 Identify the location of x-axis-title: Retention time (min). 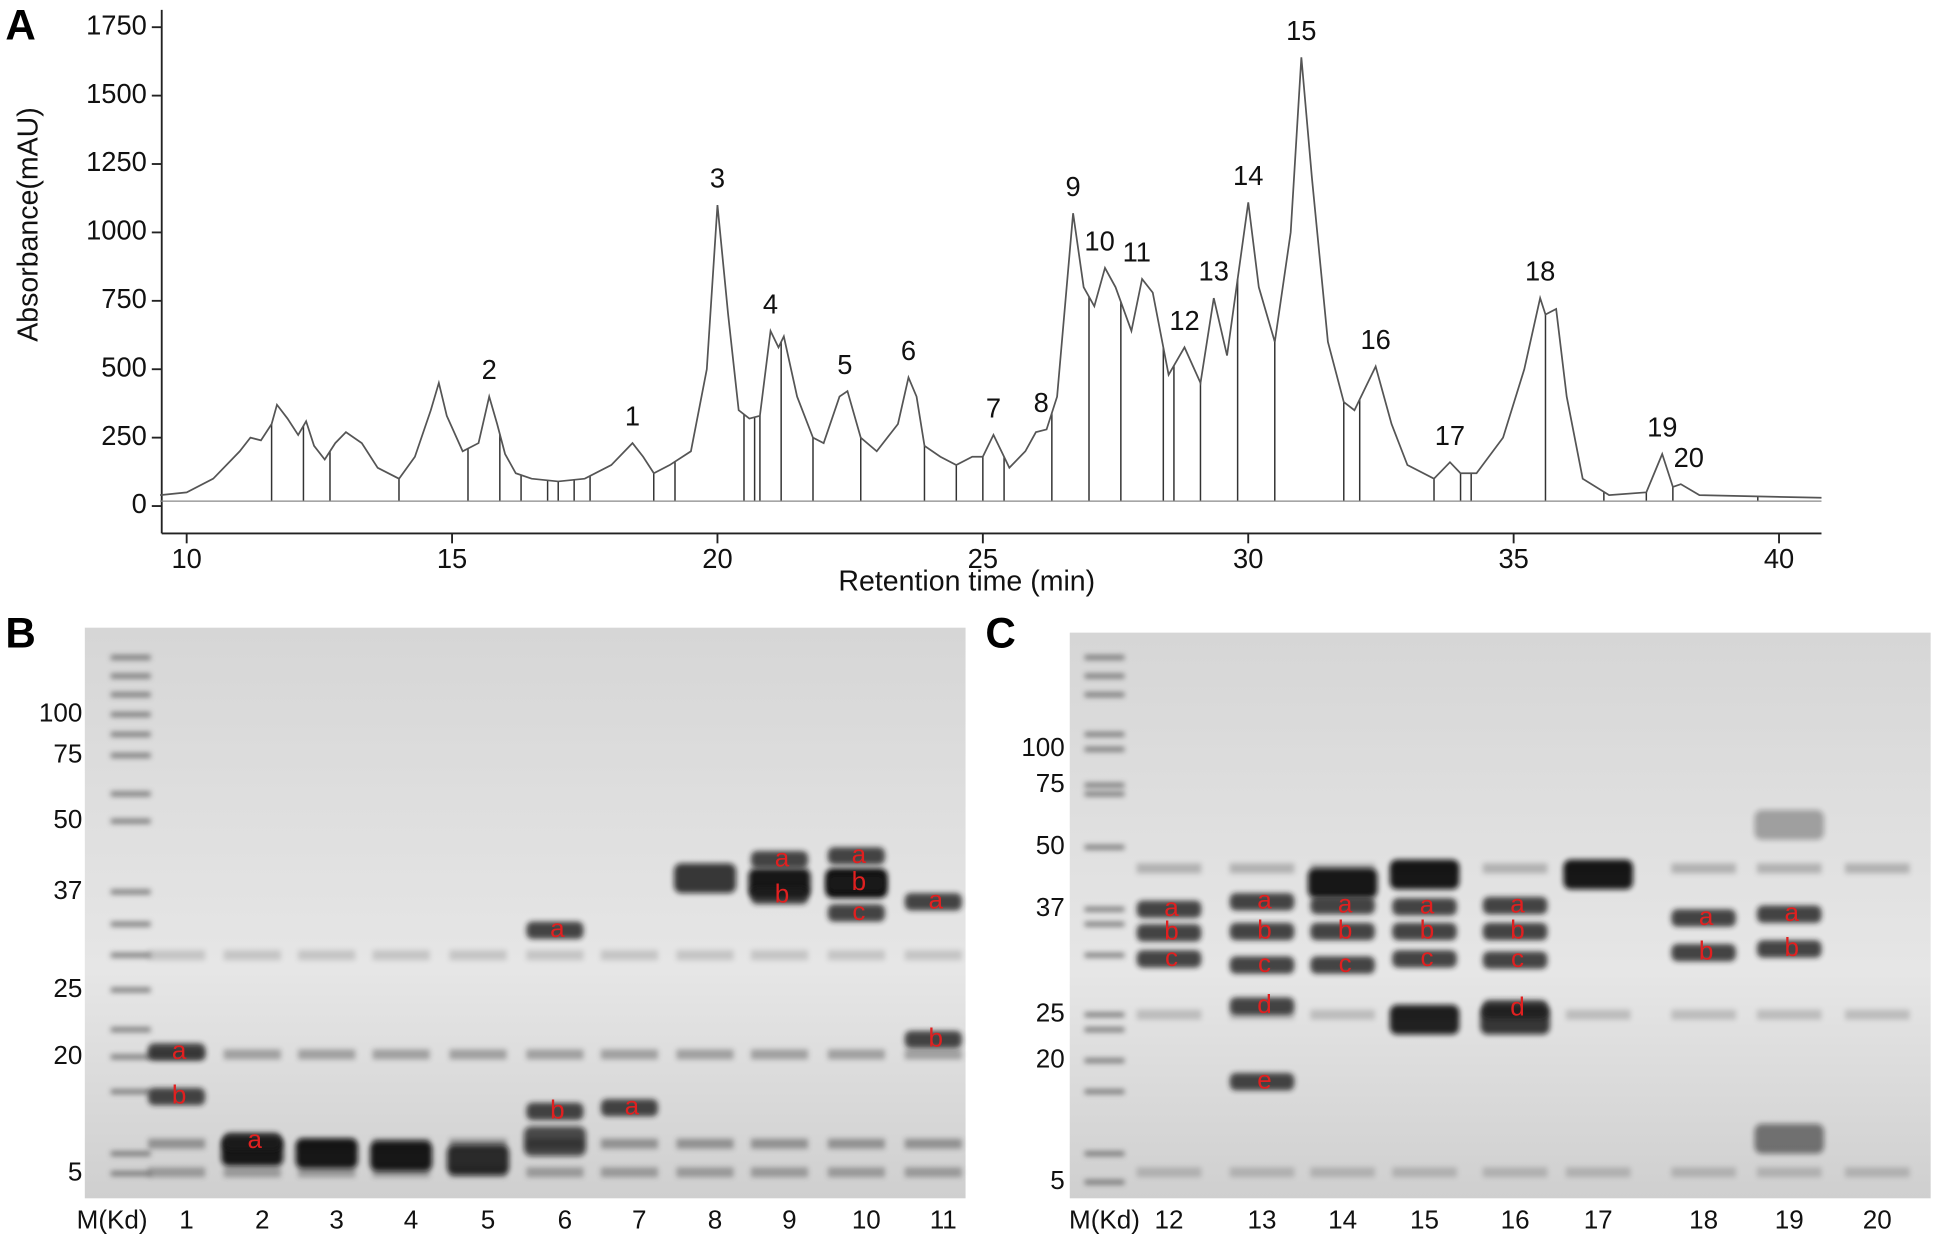
(966, 581).